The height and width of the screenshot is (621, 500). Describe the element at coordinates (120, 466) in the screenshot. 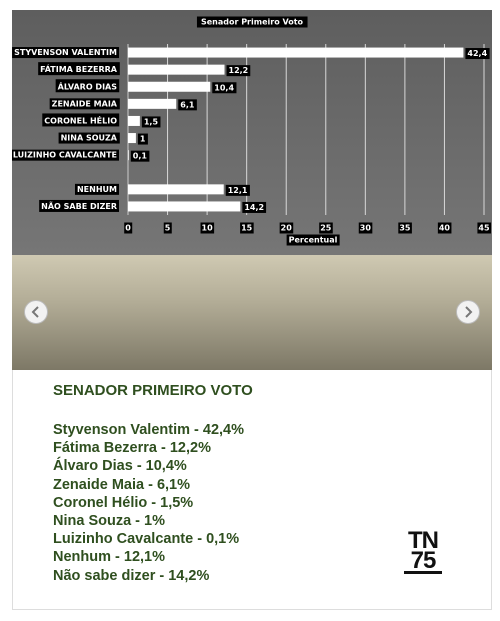

I see `article-item: Álvaro Dias - 10,4%` at that location.